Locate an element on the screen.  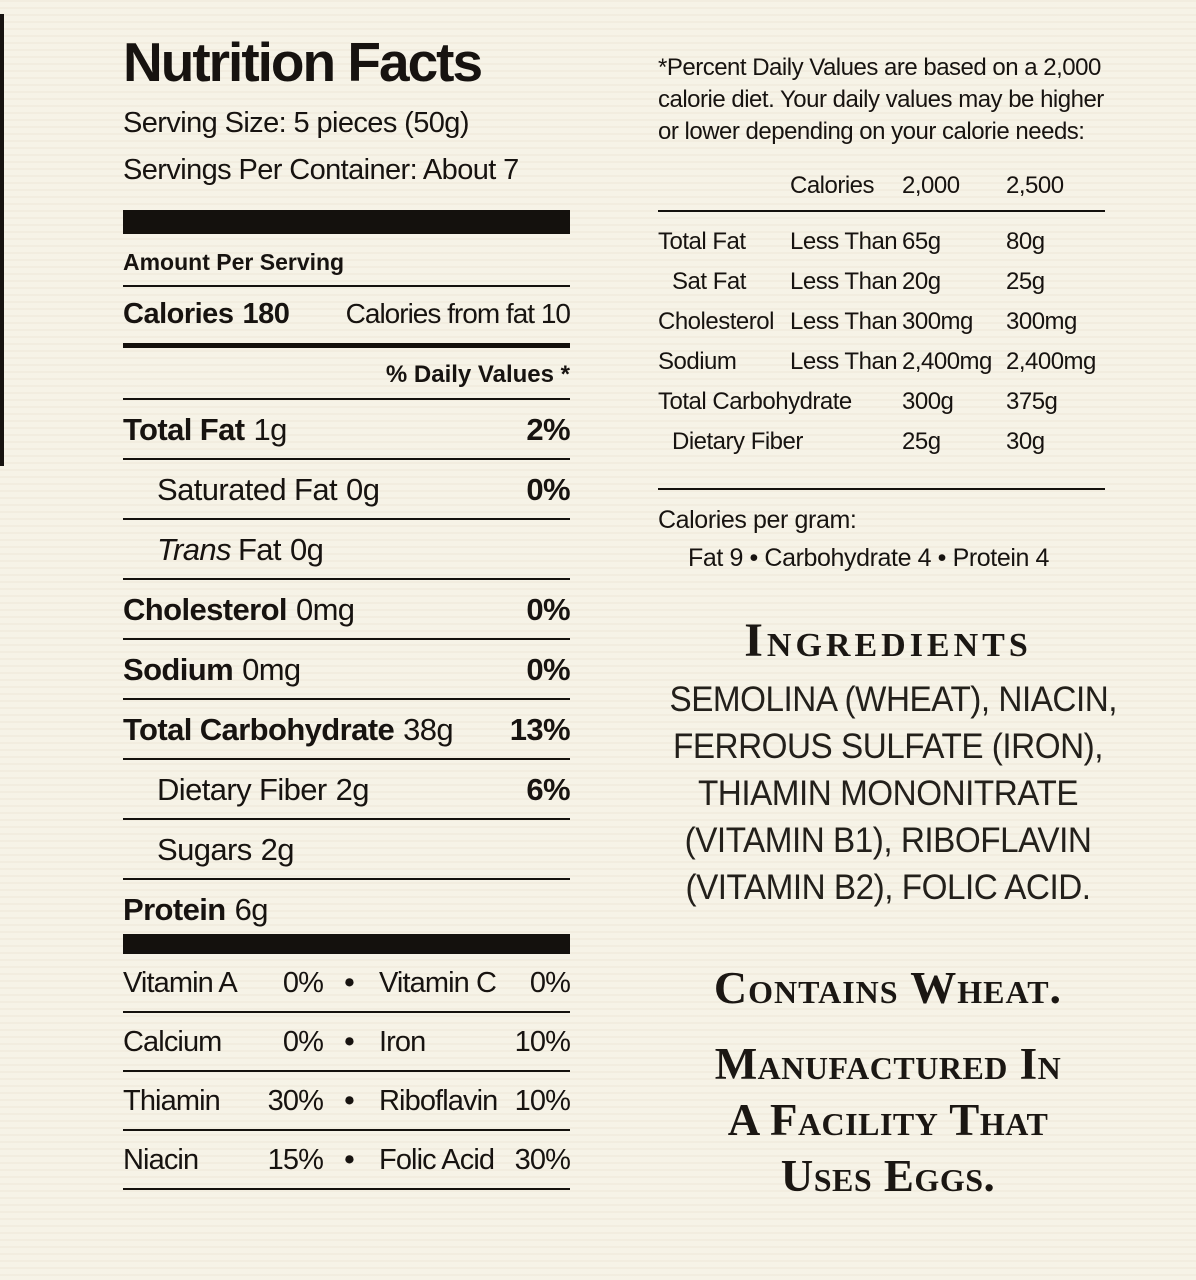
nutrient-name: Saturated Fat is located at coordinates (247, 489).